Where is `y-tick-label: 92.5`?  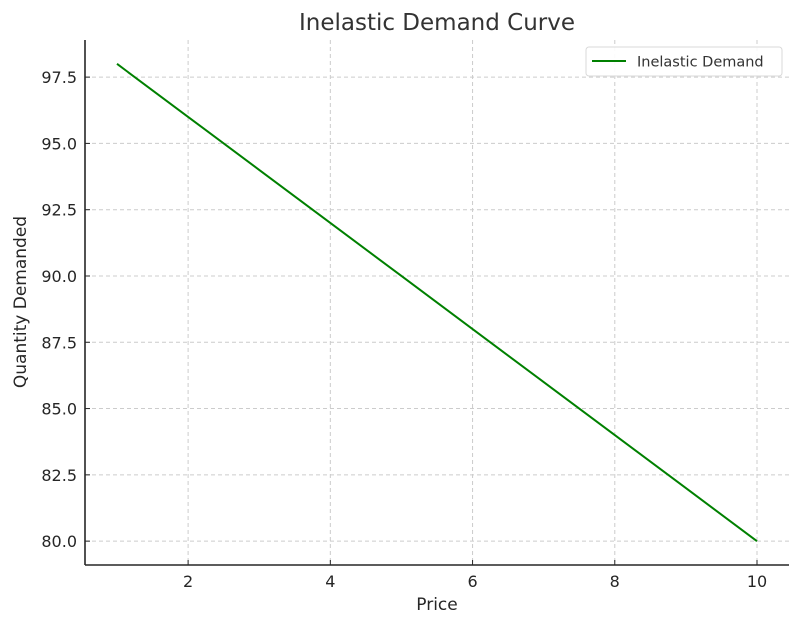
y-tick-label: 92.5 is located at coordinates (59, 210).